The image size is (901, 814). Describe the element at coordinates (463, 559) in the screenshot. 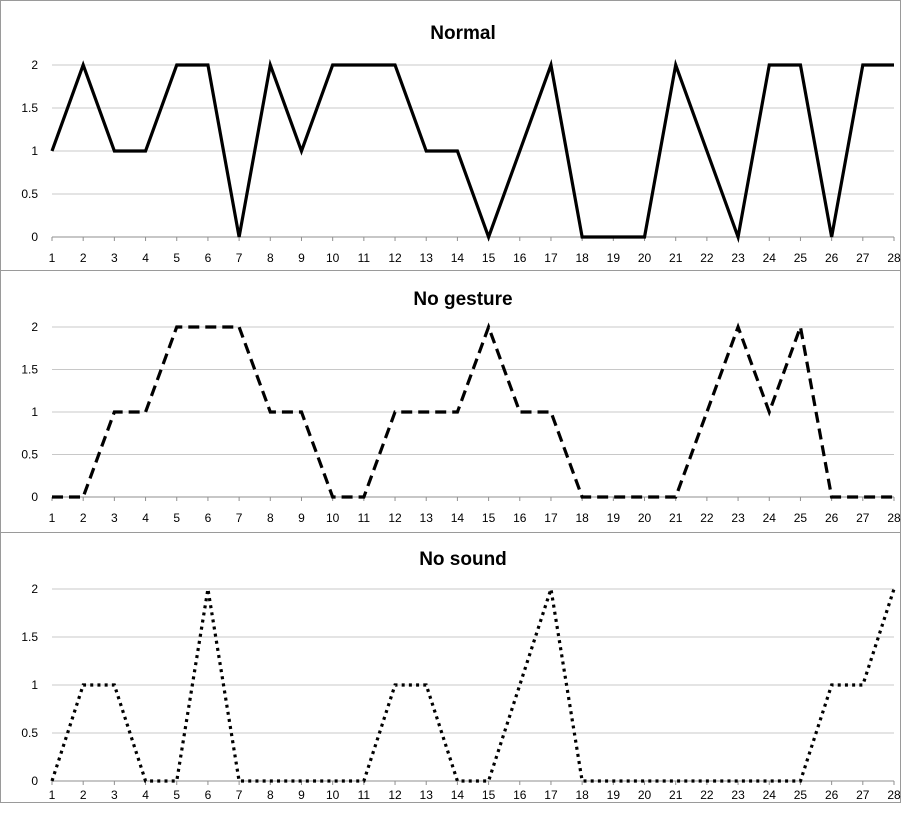

I see `chart-title: No sound` at that location.